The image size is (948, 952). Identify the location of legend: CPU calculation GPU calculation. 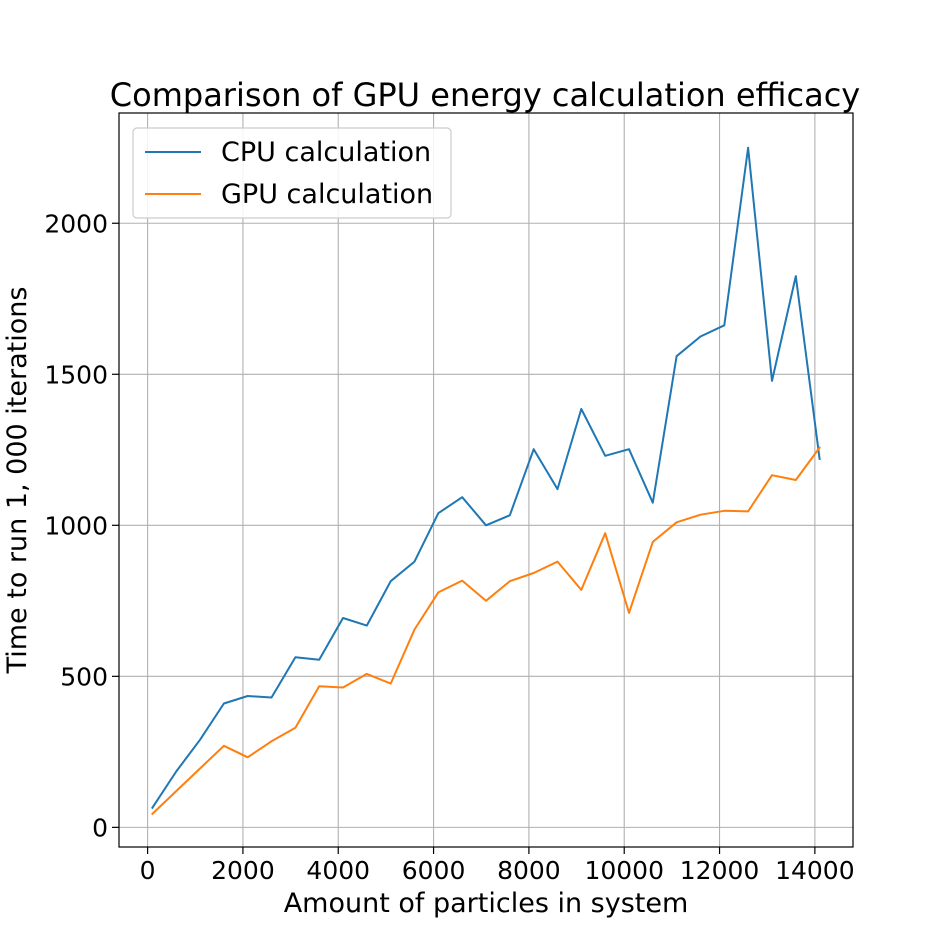
(292, 173).